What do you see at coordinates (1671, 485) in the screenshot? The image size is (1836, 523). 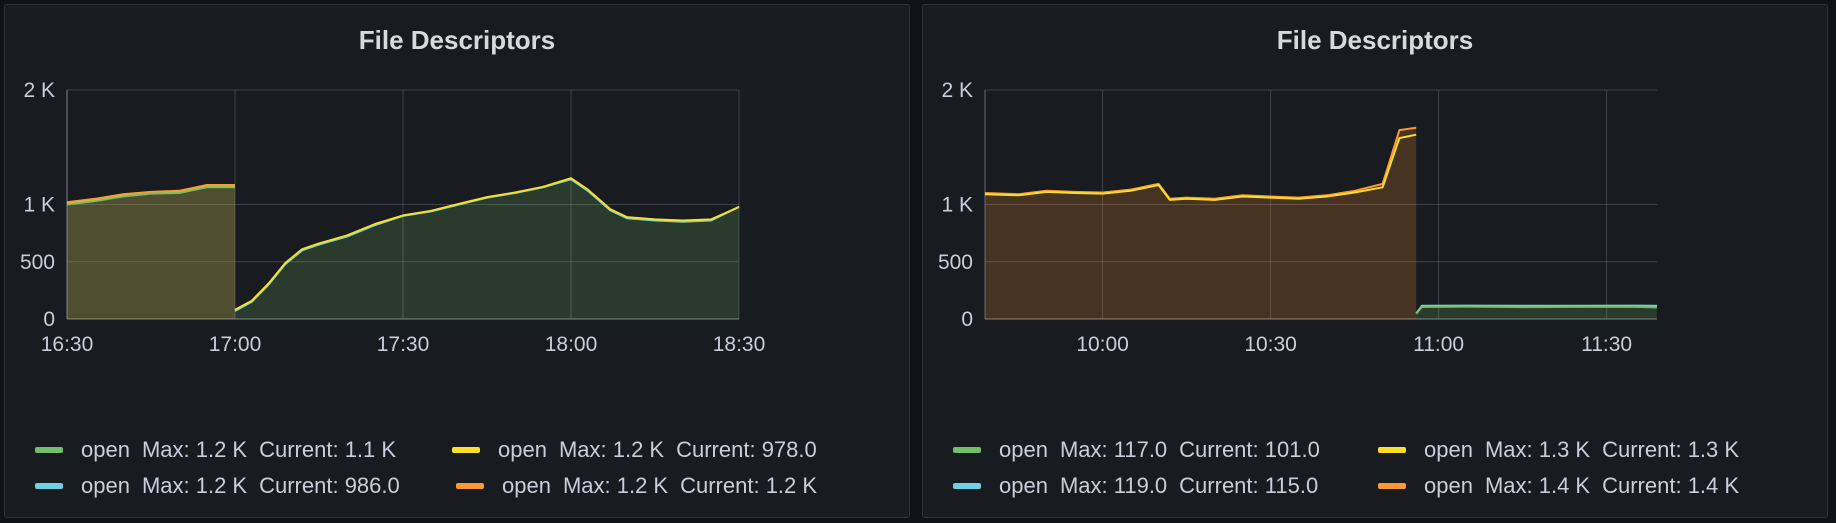 I see `legend-current: Current: 1.4 K` at bounding box center [1671, 485].